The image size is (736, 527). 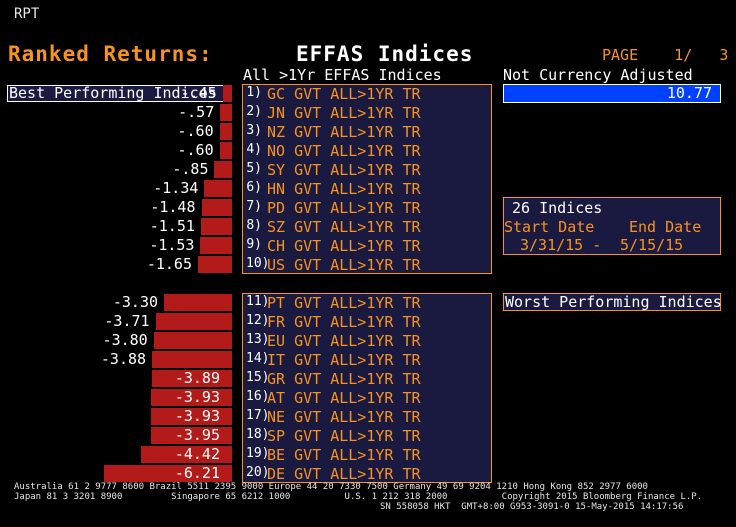 I want to click on index-name: DE GVT ALL>1YR TR, so click(x=344, y=474).